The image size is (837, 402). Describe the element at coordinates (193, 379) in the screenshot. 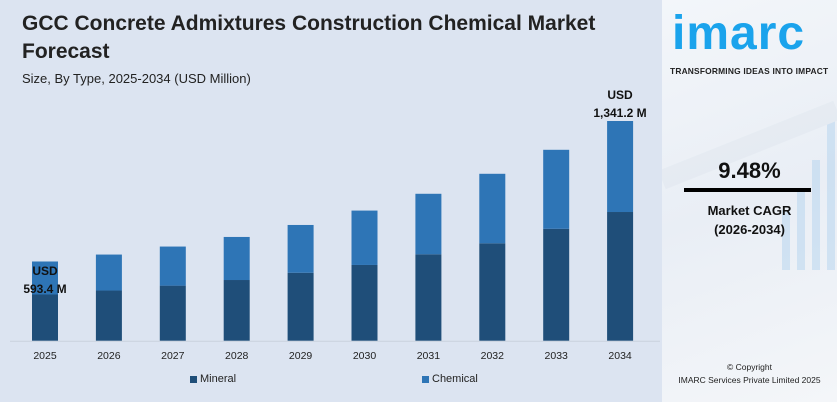

I see `legend-swatch-mineral` at that location.